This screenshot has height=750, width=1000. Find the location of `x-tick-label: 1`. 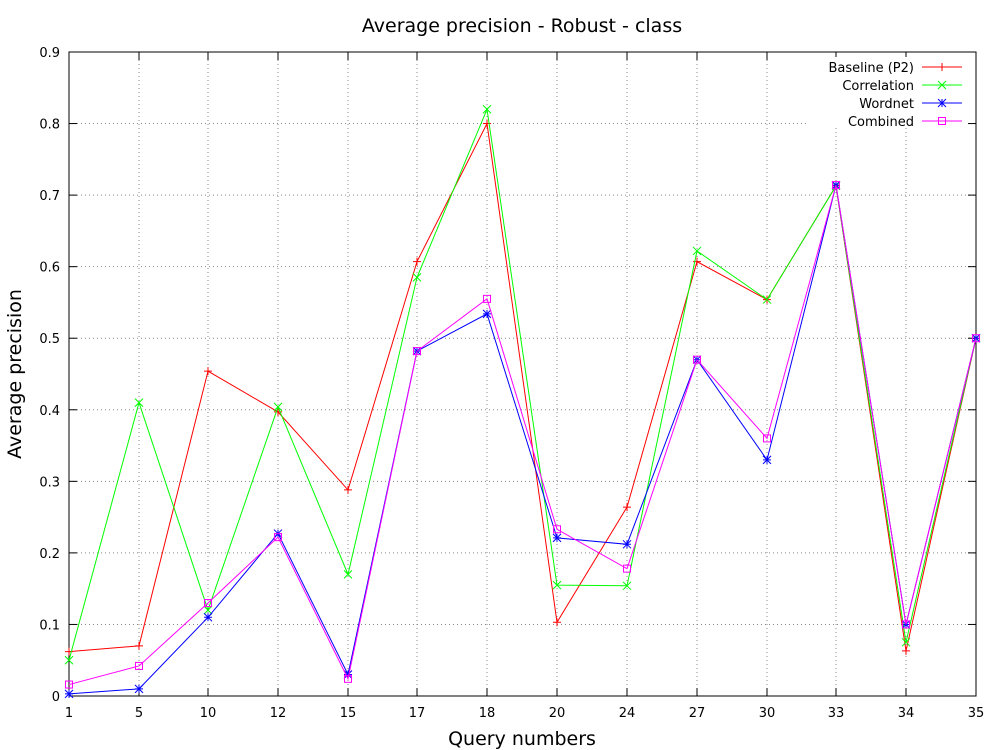

x-tick-label: 1 is located at coordinates (69, 713).